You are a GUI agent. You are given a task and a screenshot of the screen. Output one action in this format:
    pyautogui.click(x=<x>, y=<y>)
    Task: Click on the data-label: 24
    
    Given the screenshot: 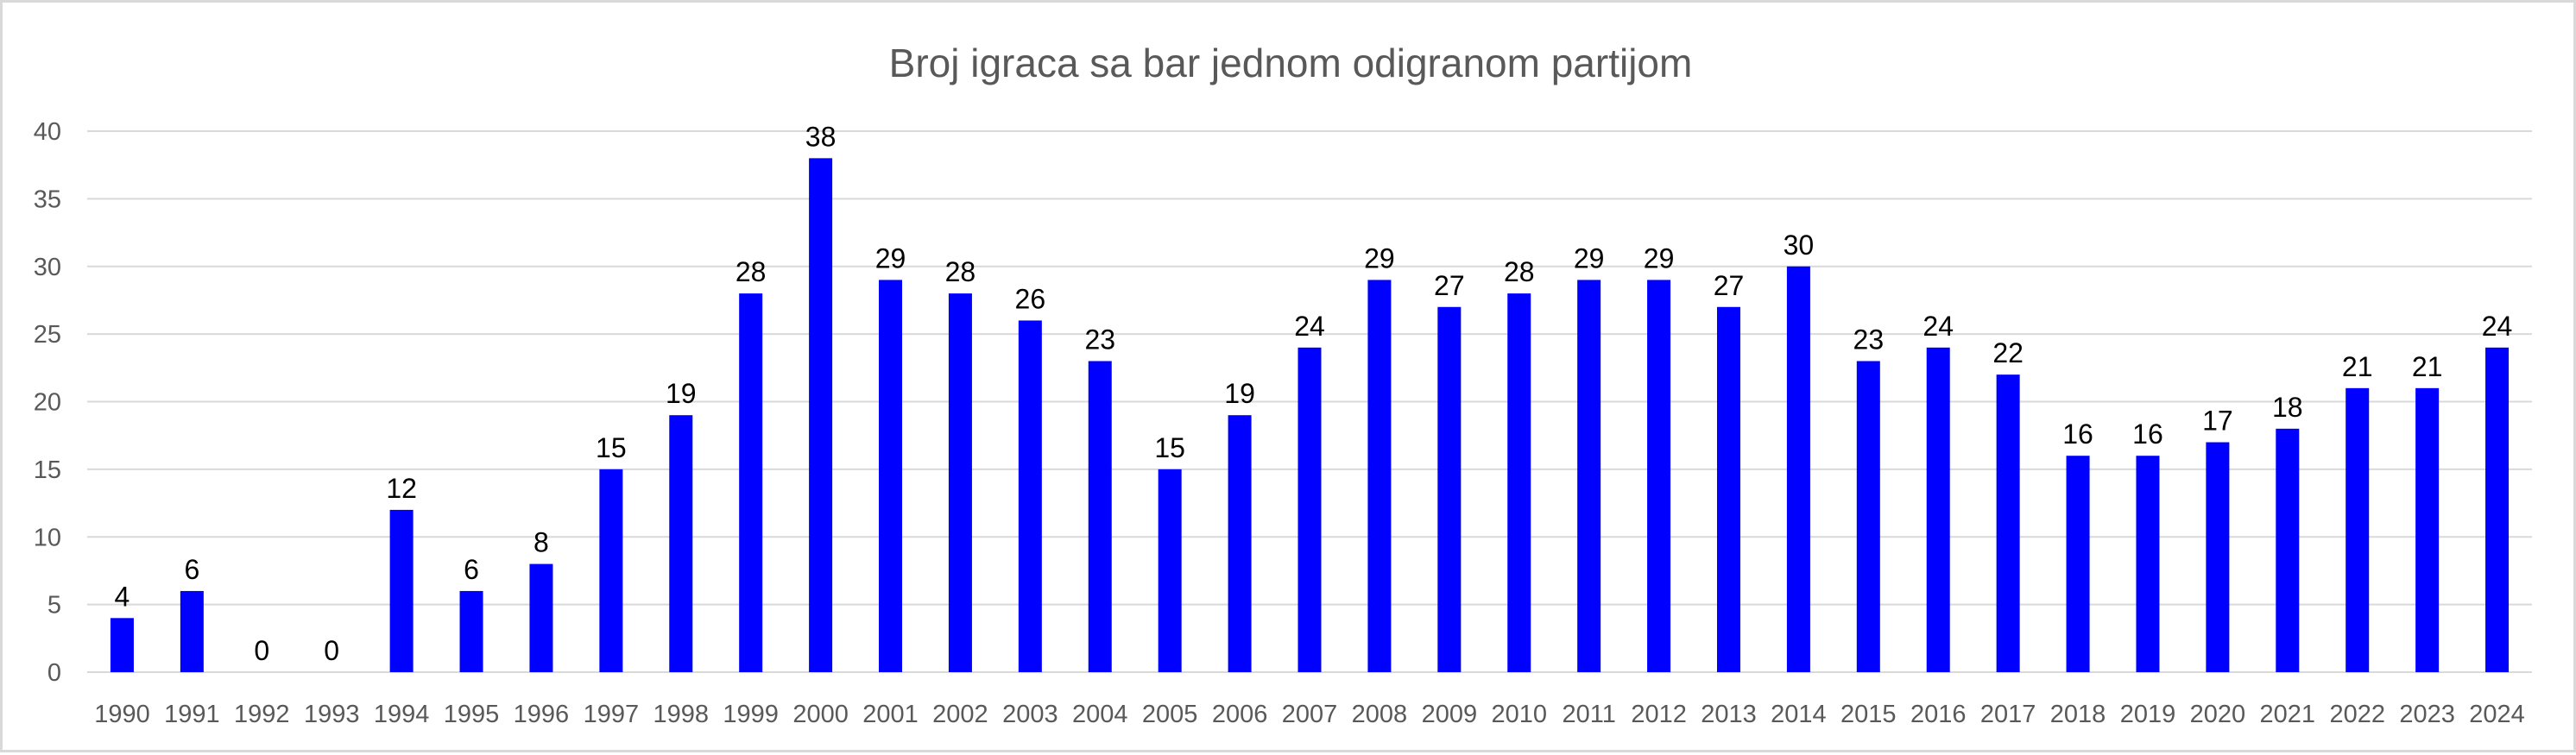 What is the action you would take?
    pyautogui.click(x=2497, y=326)
    